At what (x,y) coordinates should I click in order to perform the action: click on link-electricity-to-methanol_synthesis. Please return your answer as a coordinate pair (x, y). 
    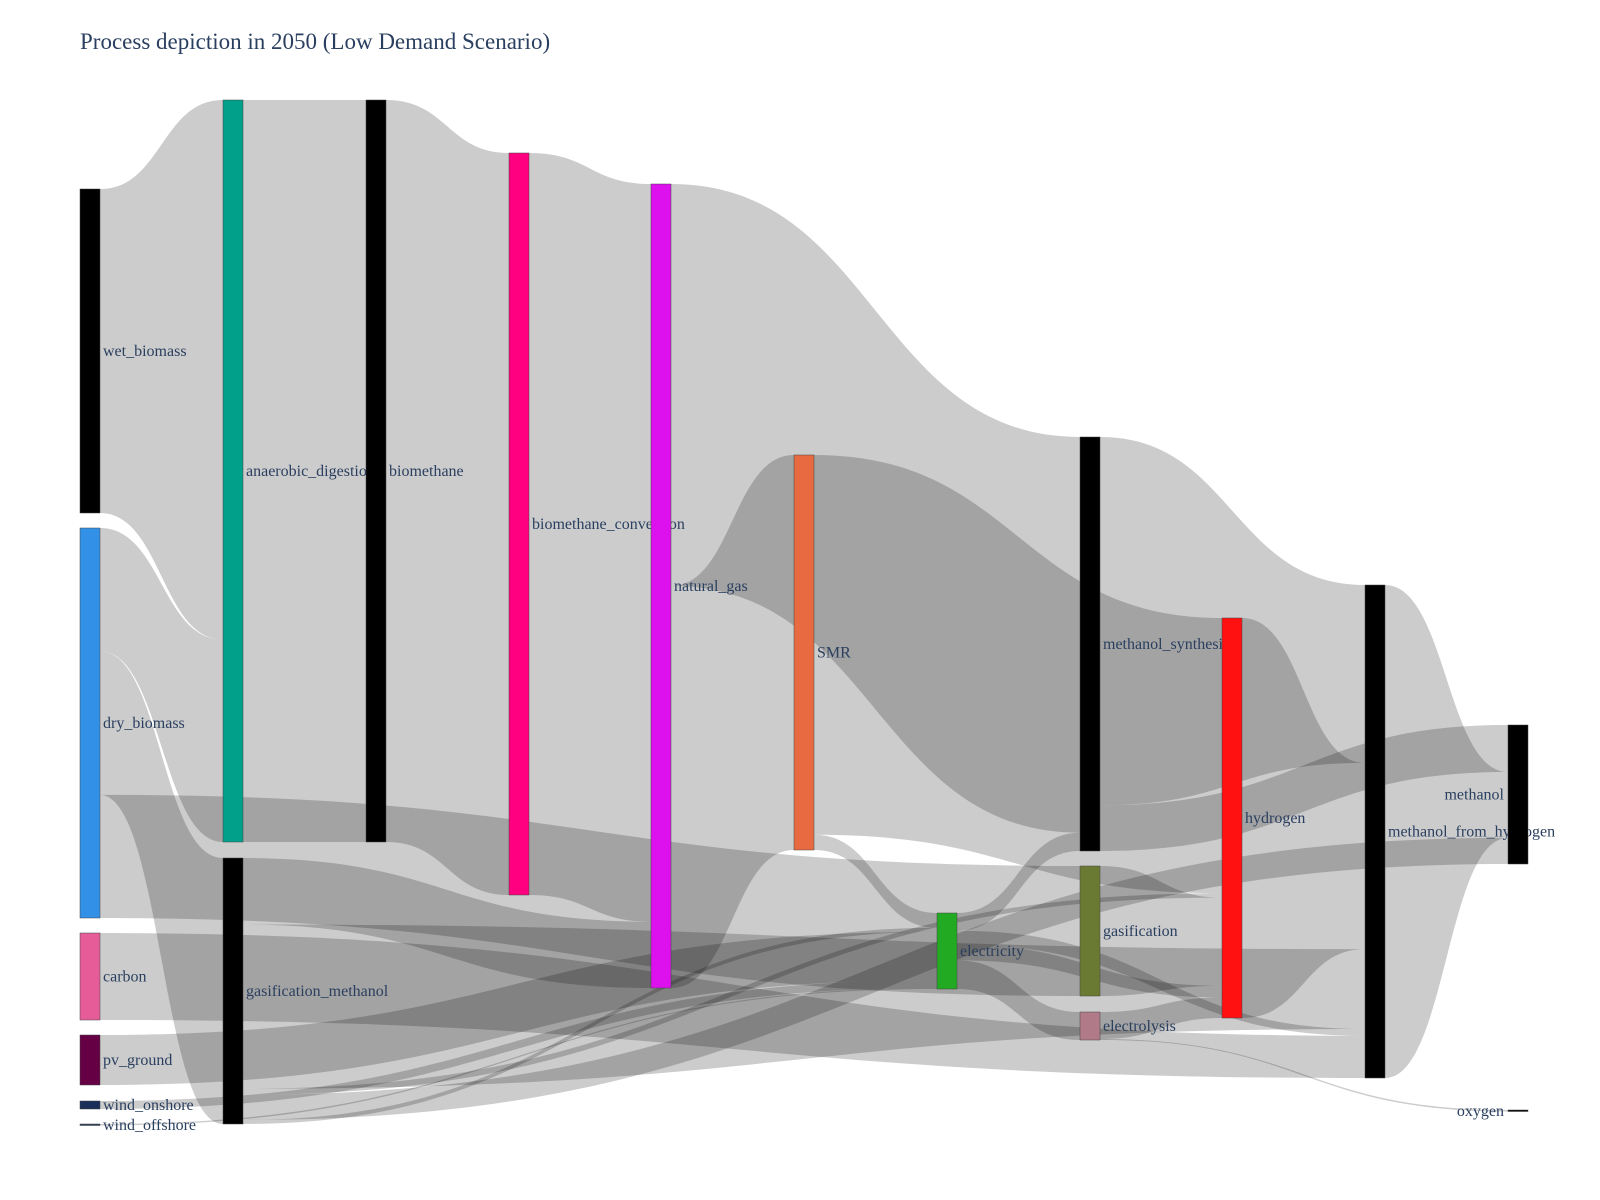
    Looking at the image, I should click on (1018, 881).